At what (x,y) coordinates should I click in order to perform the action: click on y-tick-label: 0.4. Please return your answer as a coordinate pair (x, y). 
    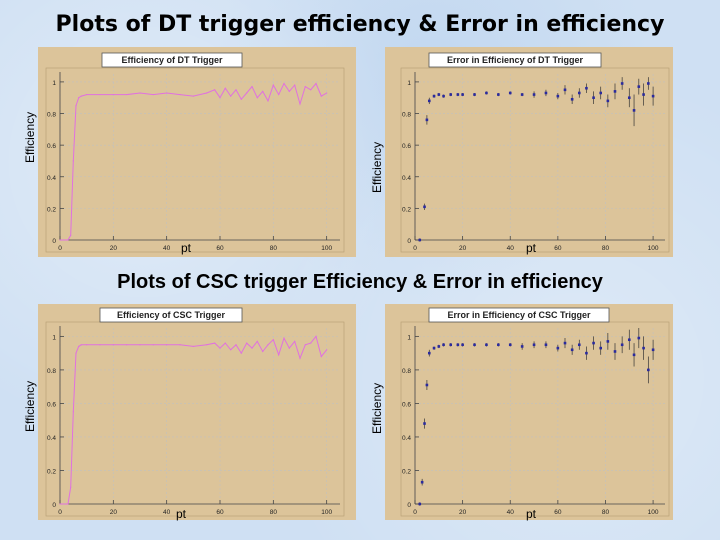
    Looking at the image, I should click on (406, 438).